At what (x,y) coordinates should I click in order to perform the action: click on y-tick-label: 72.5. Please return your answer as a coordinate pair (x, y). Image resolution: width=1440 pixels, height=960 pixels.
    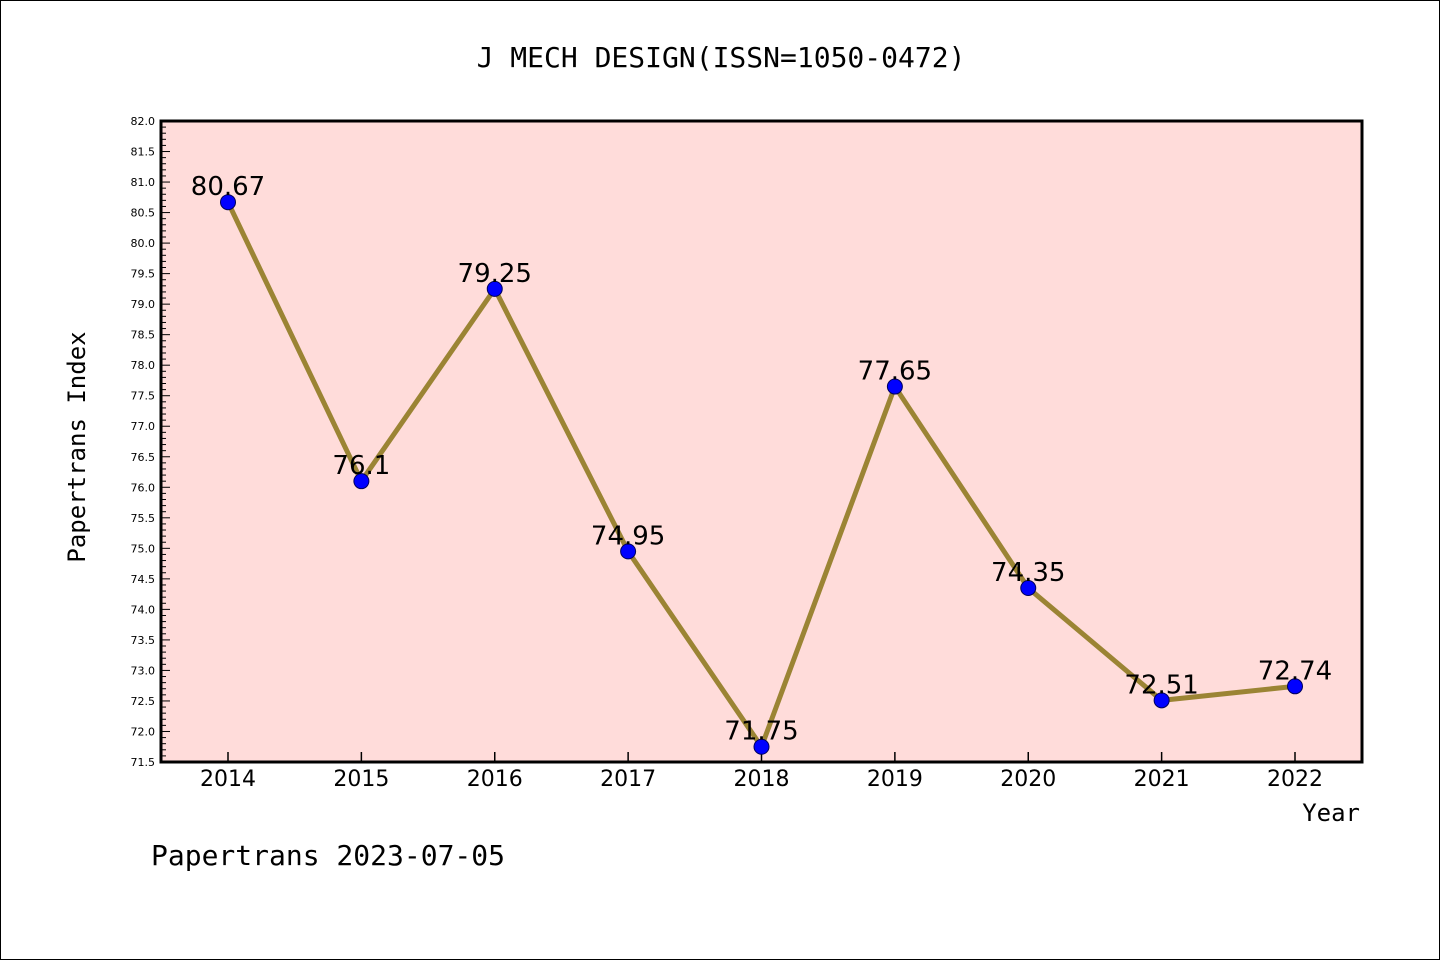
    Looking at the image, I should click on (143, 701).